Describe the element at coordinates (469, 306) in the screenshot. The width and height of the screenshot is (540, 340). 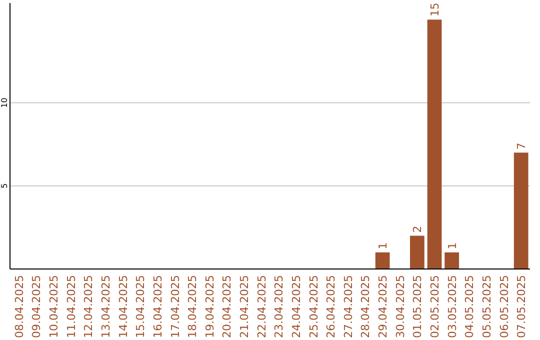
I see `x-tick-label: 04.05.2025` at that location.